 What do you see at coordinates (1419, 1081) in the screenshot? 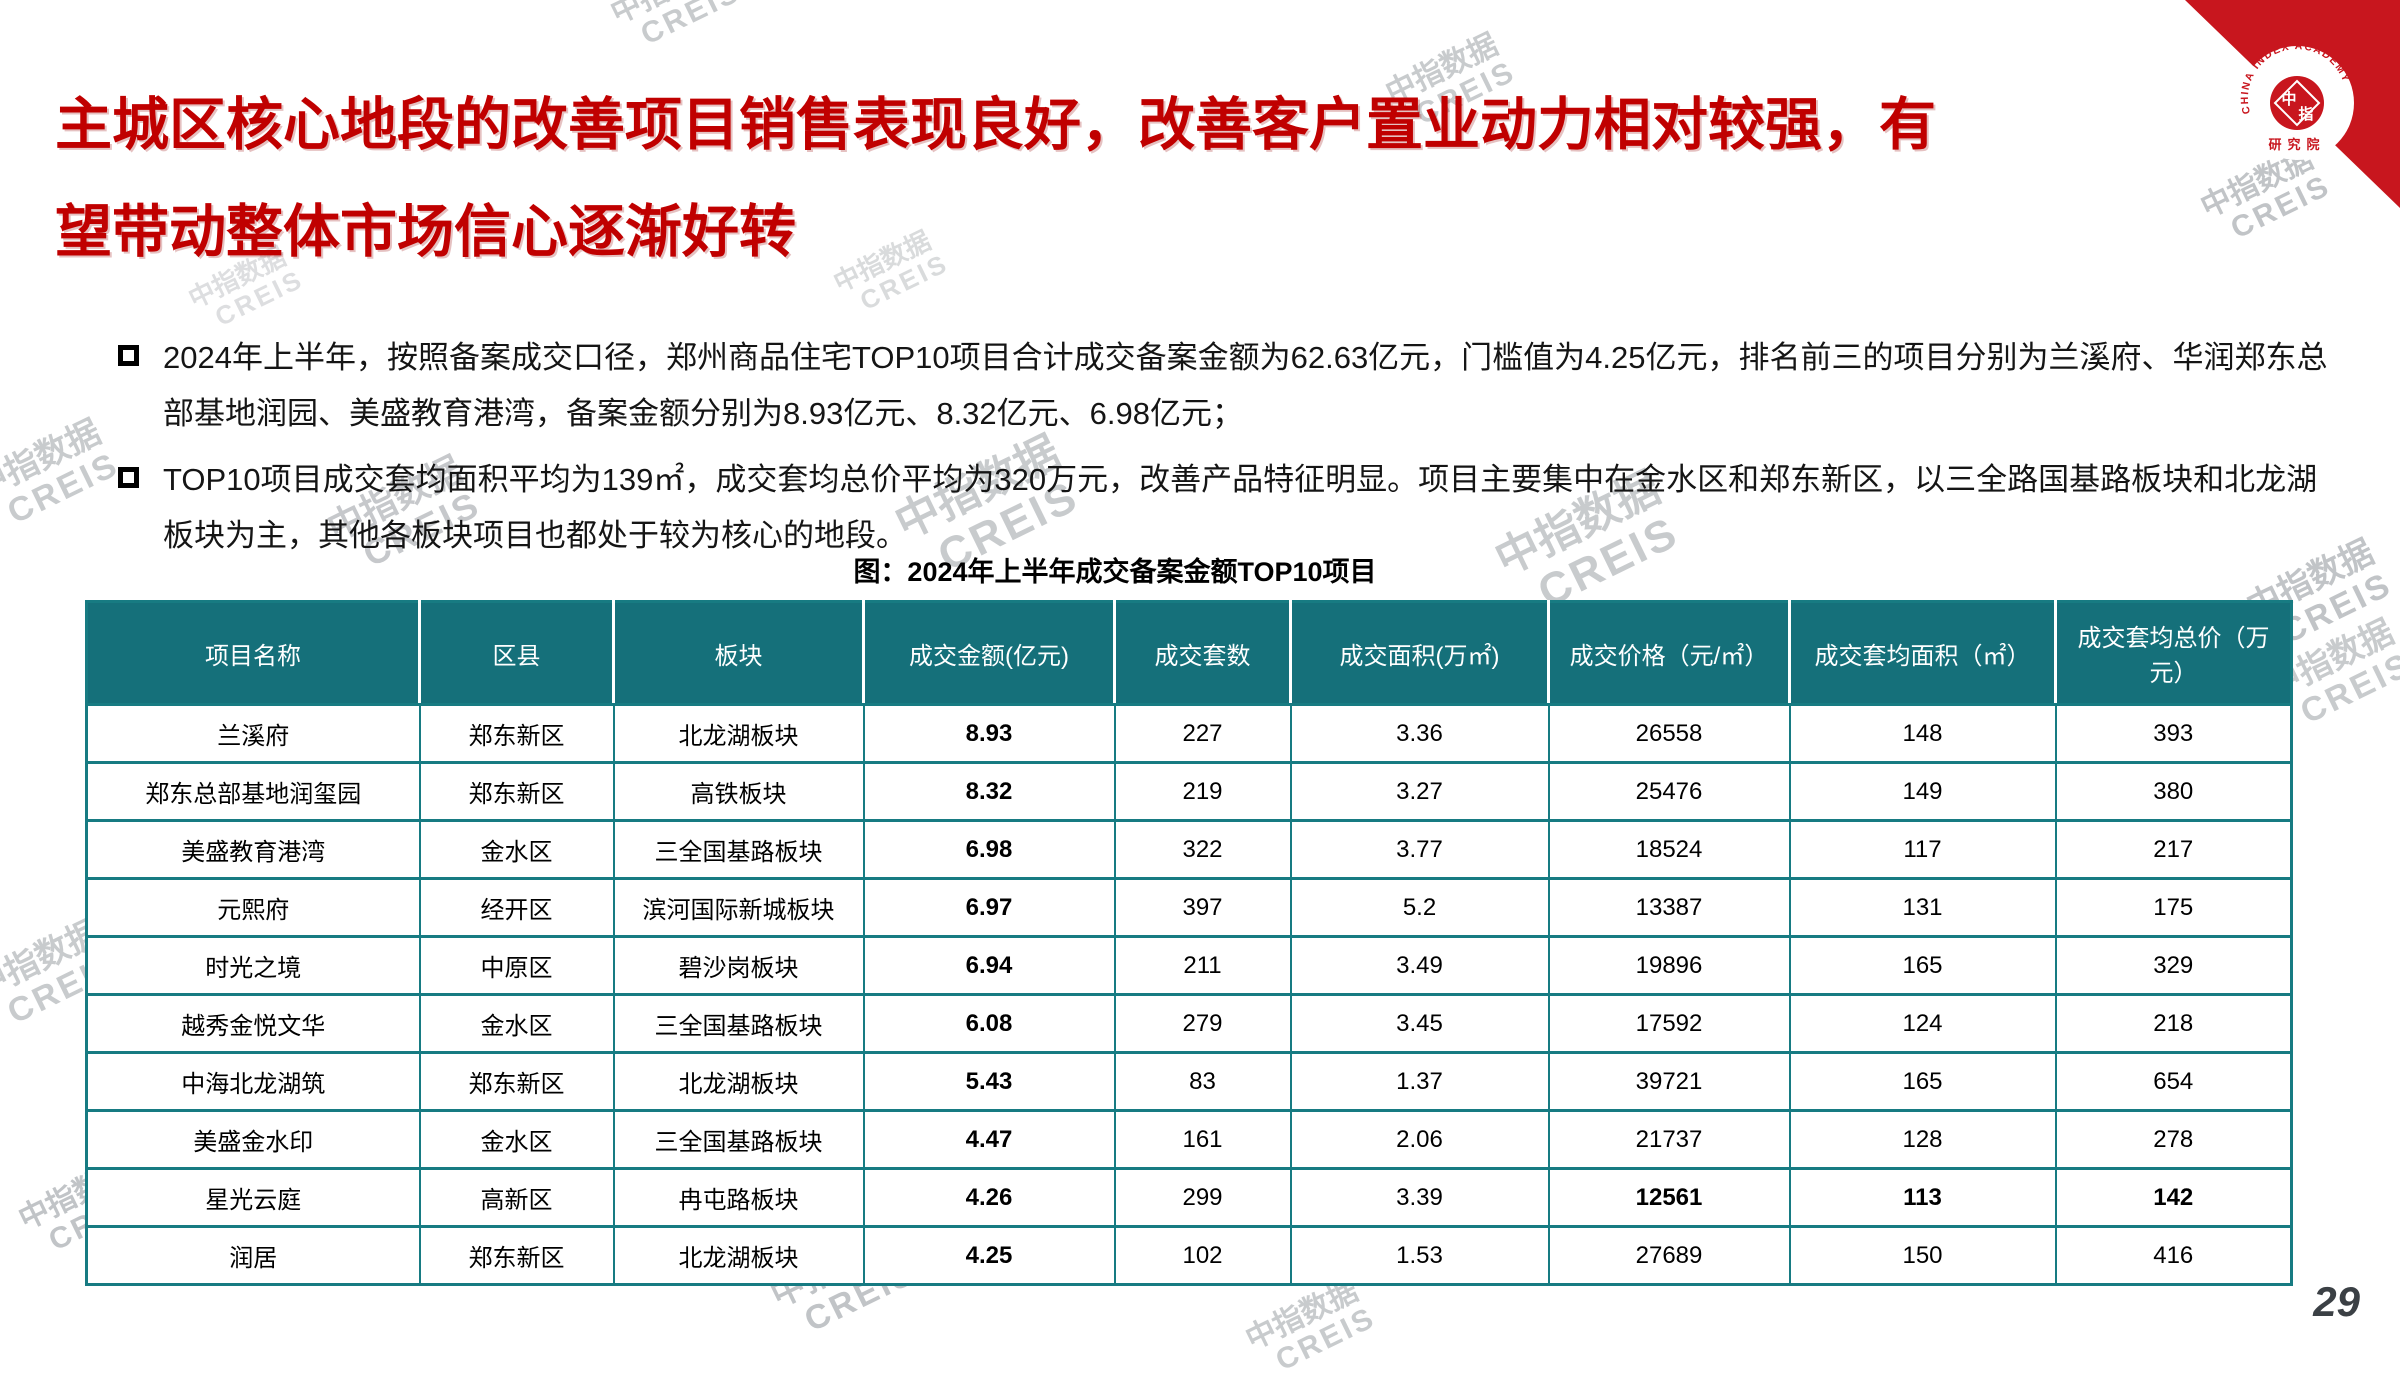
I see `table-cell: 1.37` at bounding box center [1419, 1081].